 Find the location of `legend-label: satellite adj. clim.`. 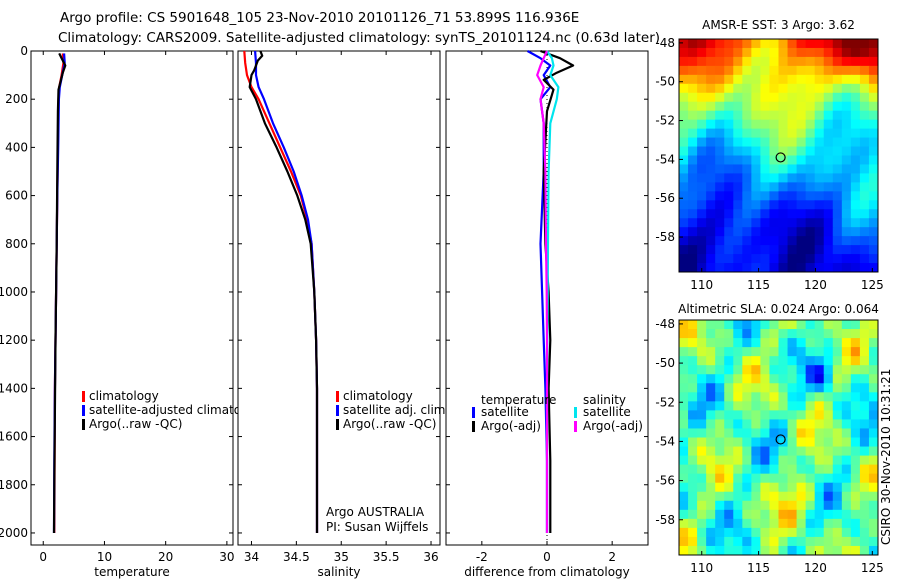

legend-label: satellite adj. clim. is located at coordinates (396, 410).